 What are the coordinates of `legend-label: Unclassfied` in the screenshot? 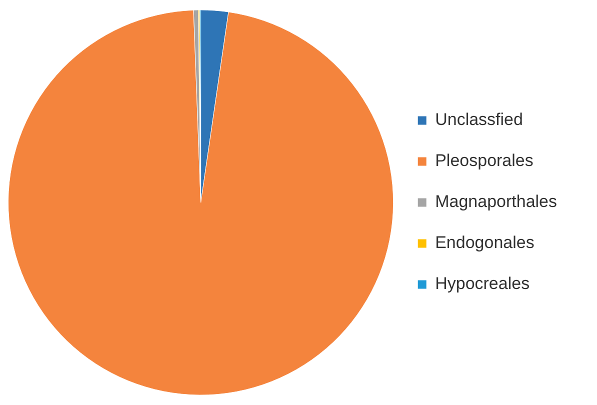 It's located at (479, 120).